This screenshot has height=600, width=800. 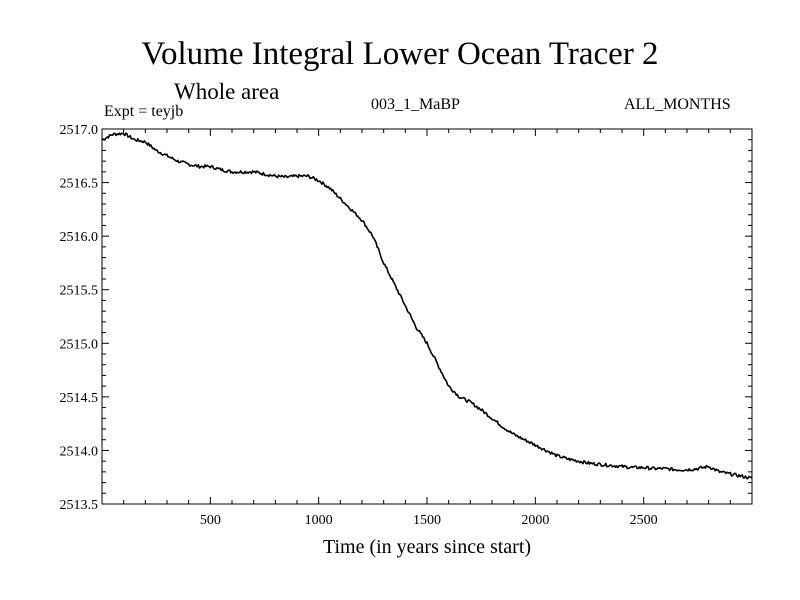 I want to click on x-tick-label: 2000, so click(x=535, y=520).